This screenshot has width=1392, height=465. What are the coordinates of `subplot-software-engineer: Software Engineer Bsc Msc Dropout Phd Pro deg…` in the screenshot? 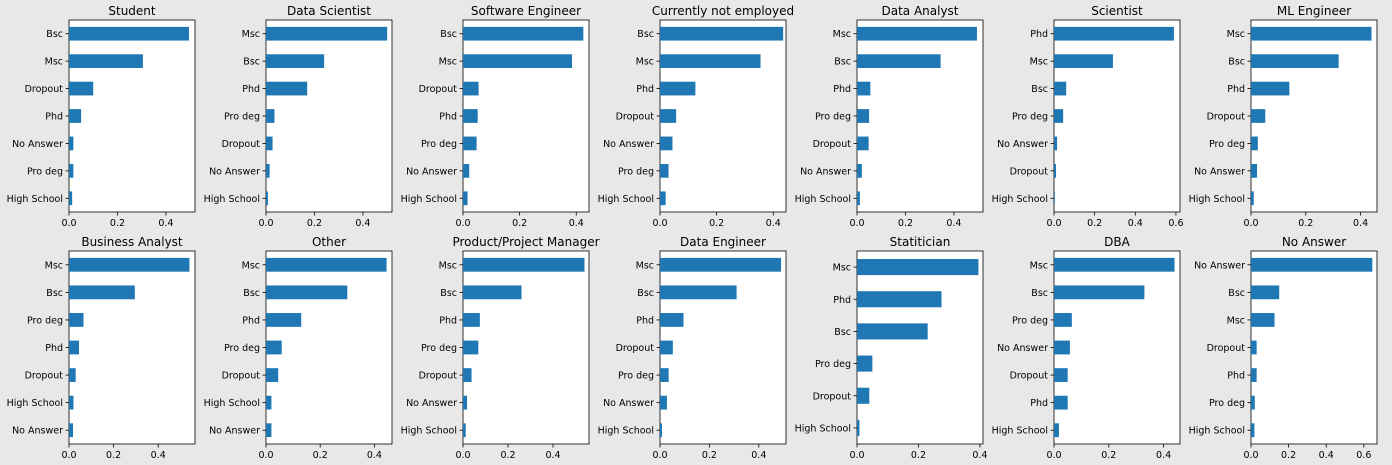 It's located at (495, 116).